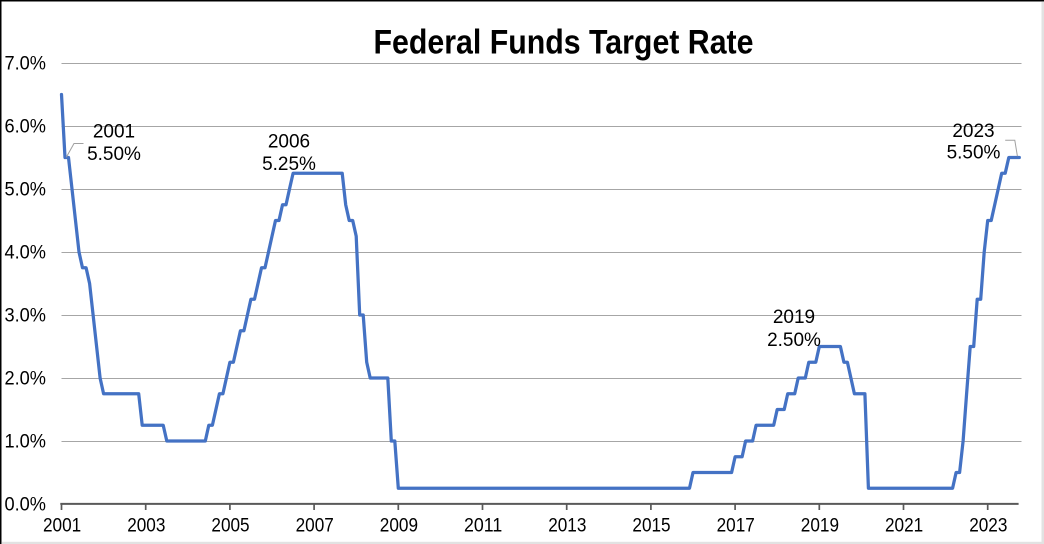  What do you see at coordinates (26, 316) in the screenshot?
I see `svg-text: 3.0%` at bounding box center [26, 316].